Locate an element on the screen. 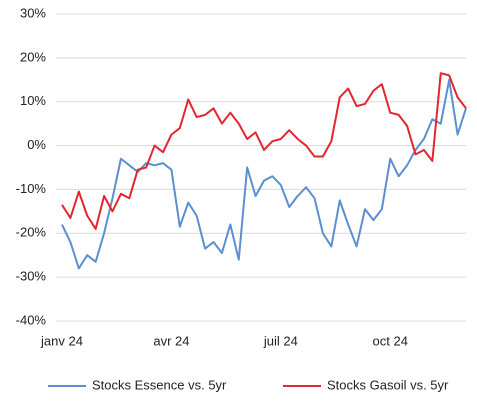  x-tick-label: juil 24 is located at coordinates (280, 340).